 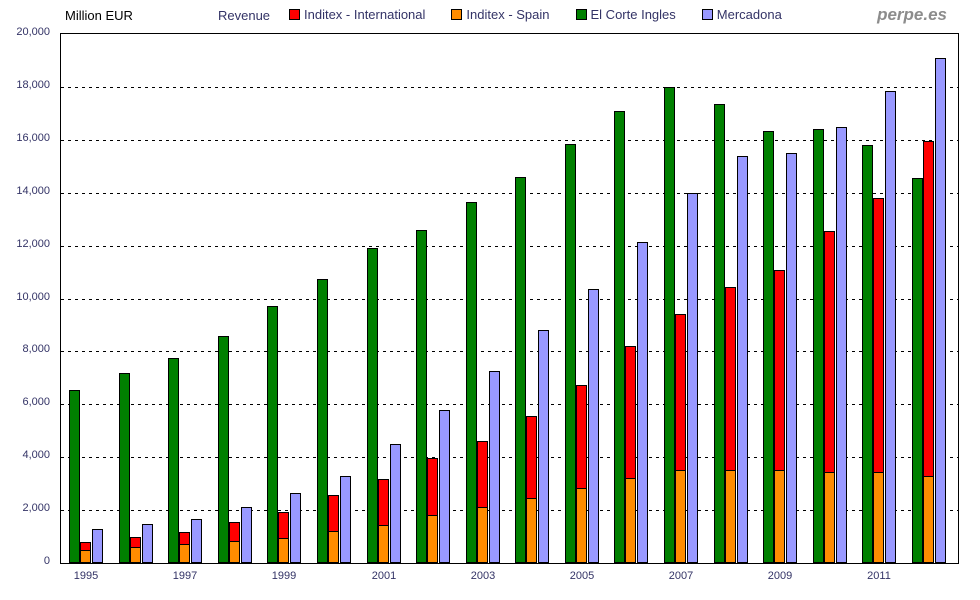 I want to click on bar-inditex-spain-2011, so click(x=878, y=517).